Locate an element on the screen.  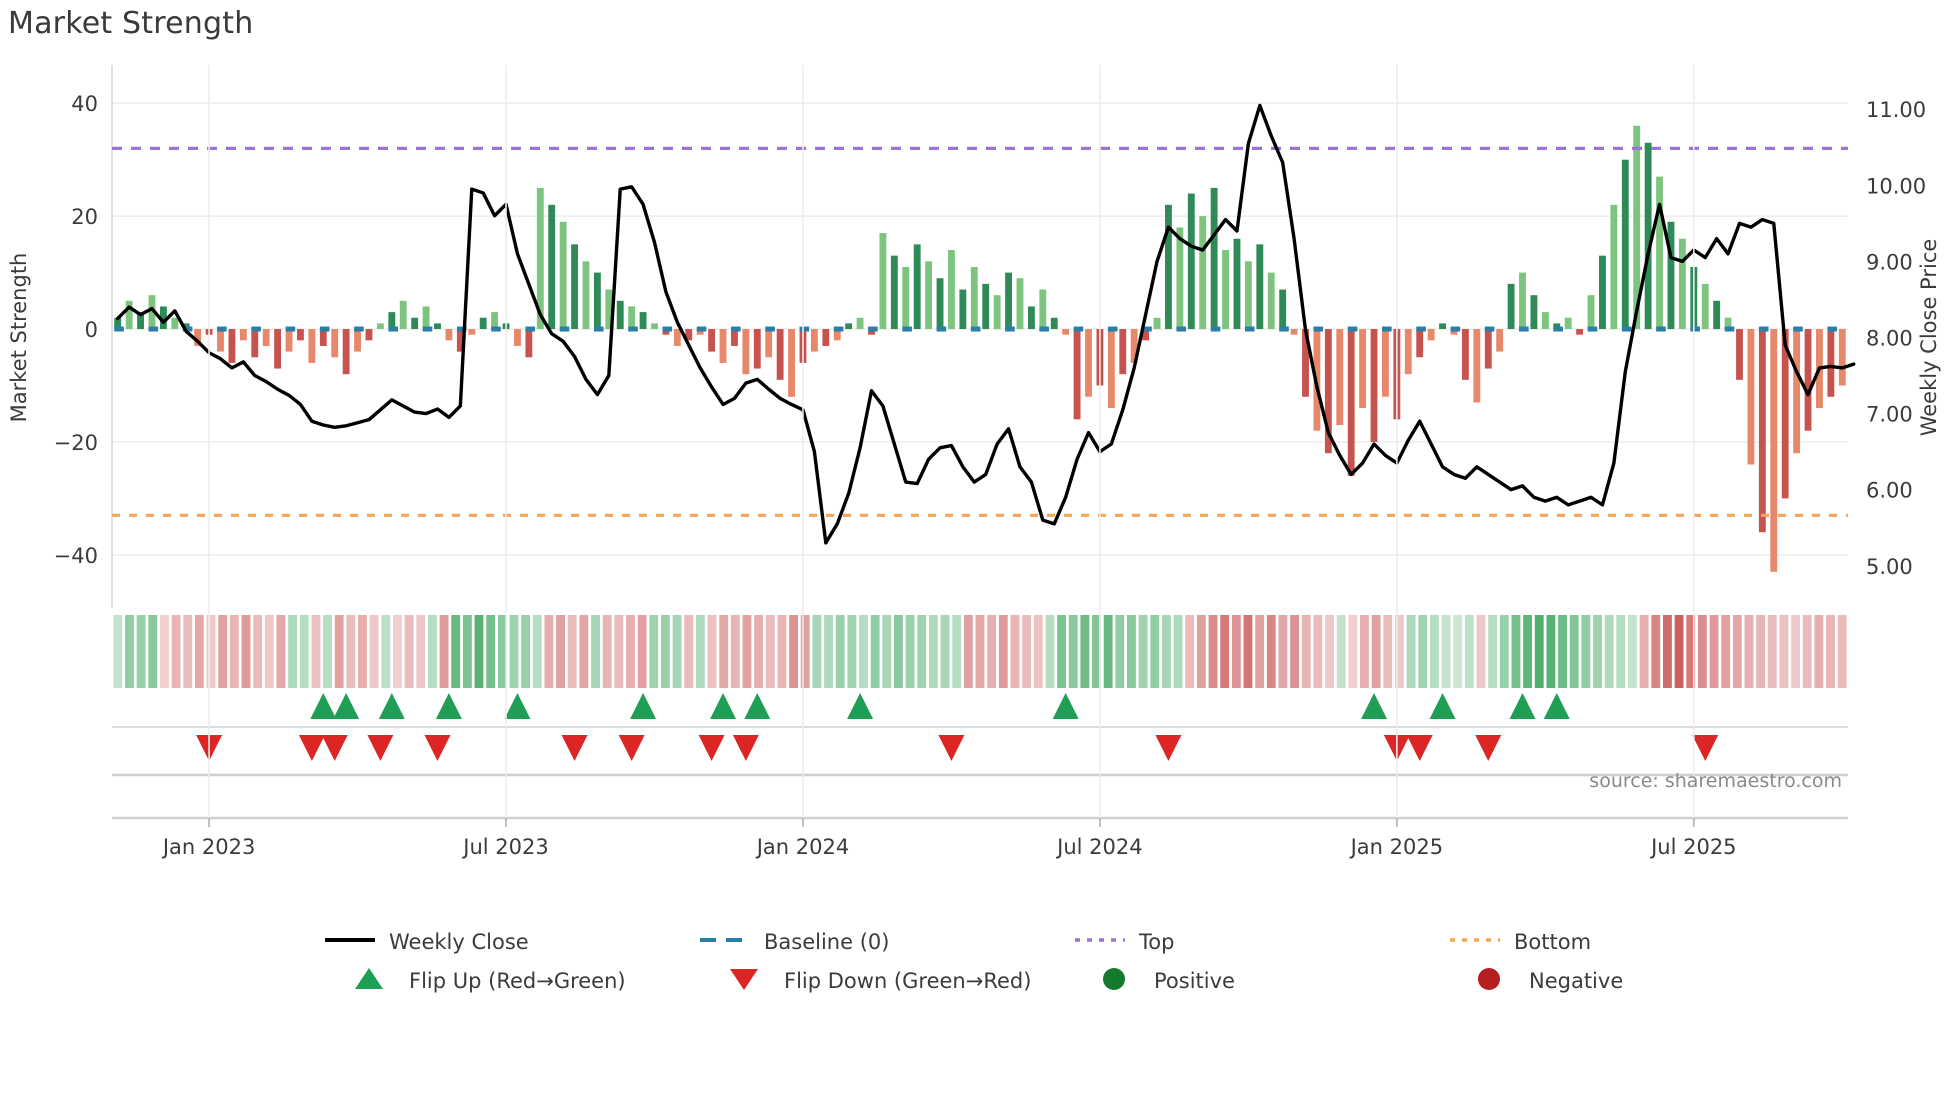
legend-label: Flip Up (Red→Green) is located at coordinates (517, 981).